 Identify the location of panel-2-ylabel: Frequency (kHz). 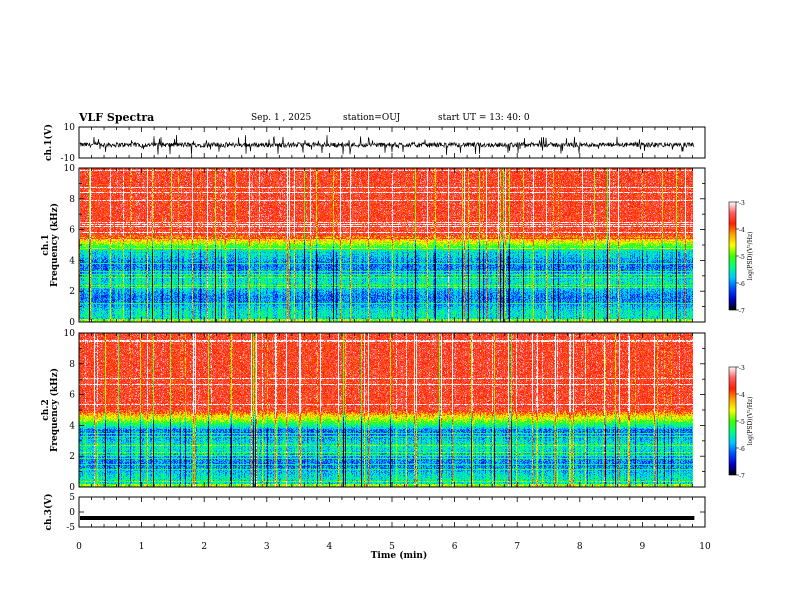
(54, 245).